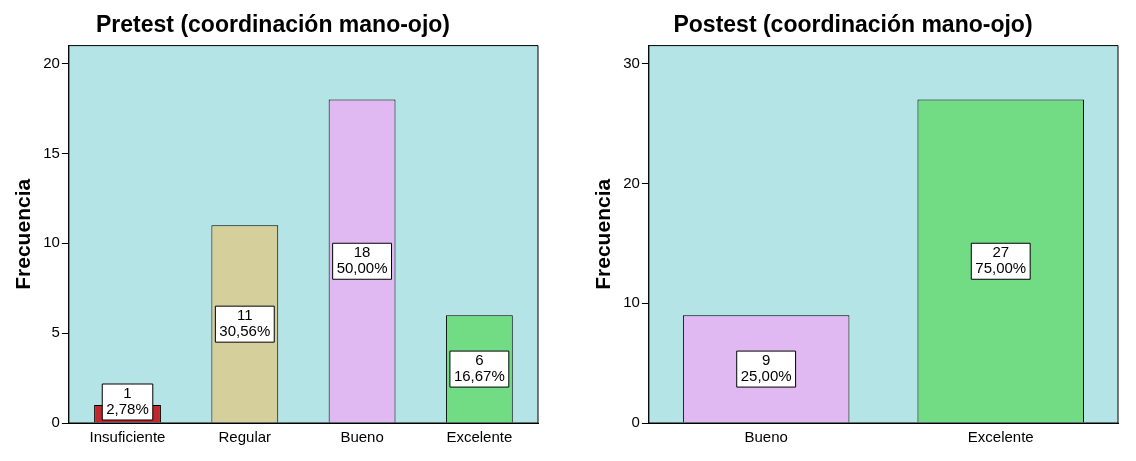 This screenshot has width=1136, height=461. Describe the element at coordinates (853, 24) in the screenshot. I see `chart-title: Postest (coordinación mano-ojo)` at that location.